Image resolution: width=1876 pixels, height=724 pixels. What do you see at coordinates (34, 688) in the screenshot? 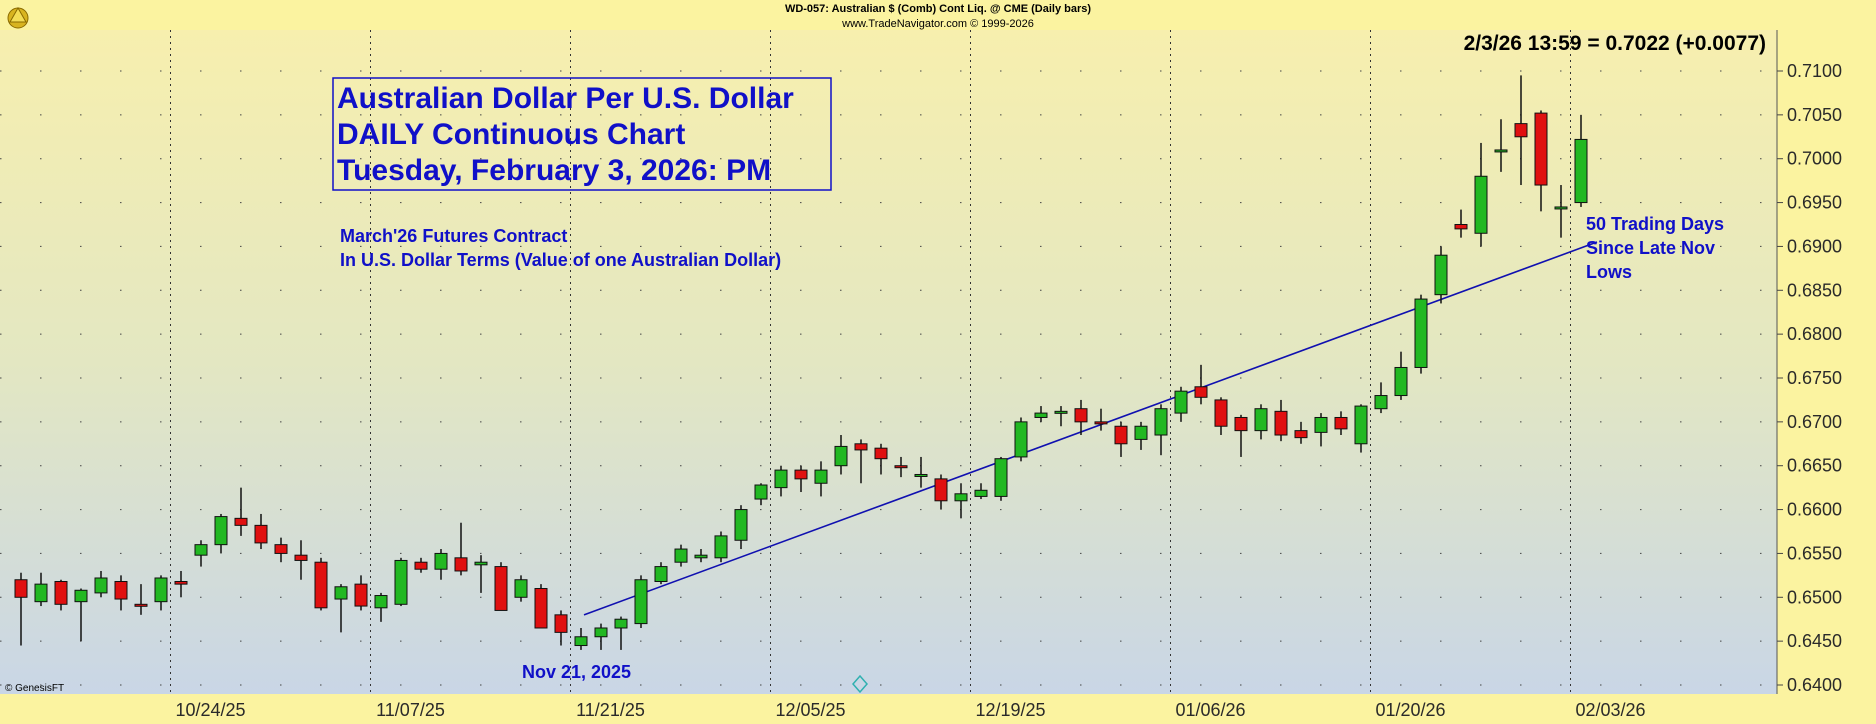
I see `copyright: © GenesisFT` at bounding box center [34, 688].